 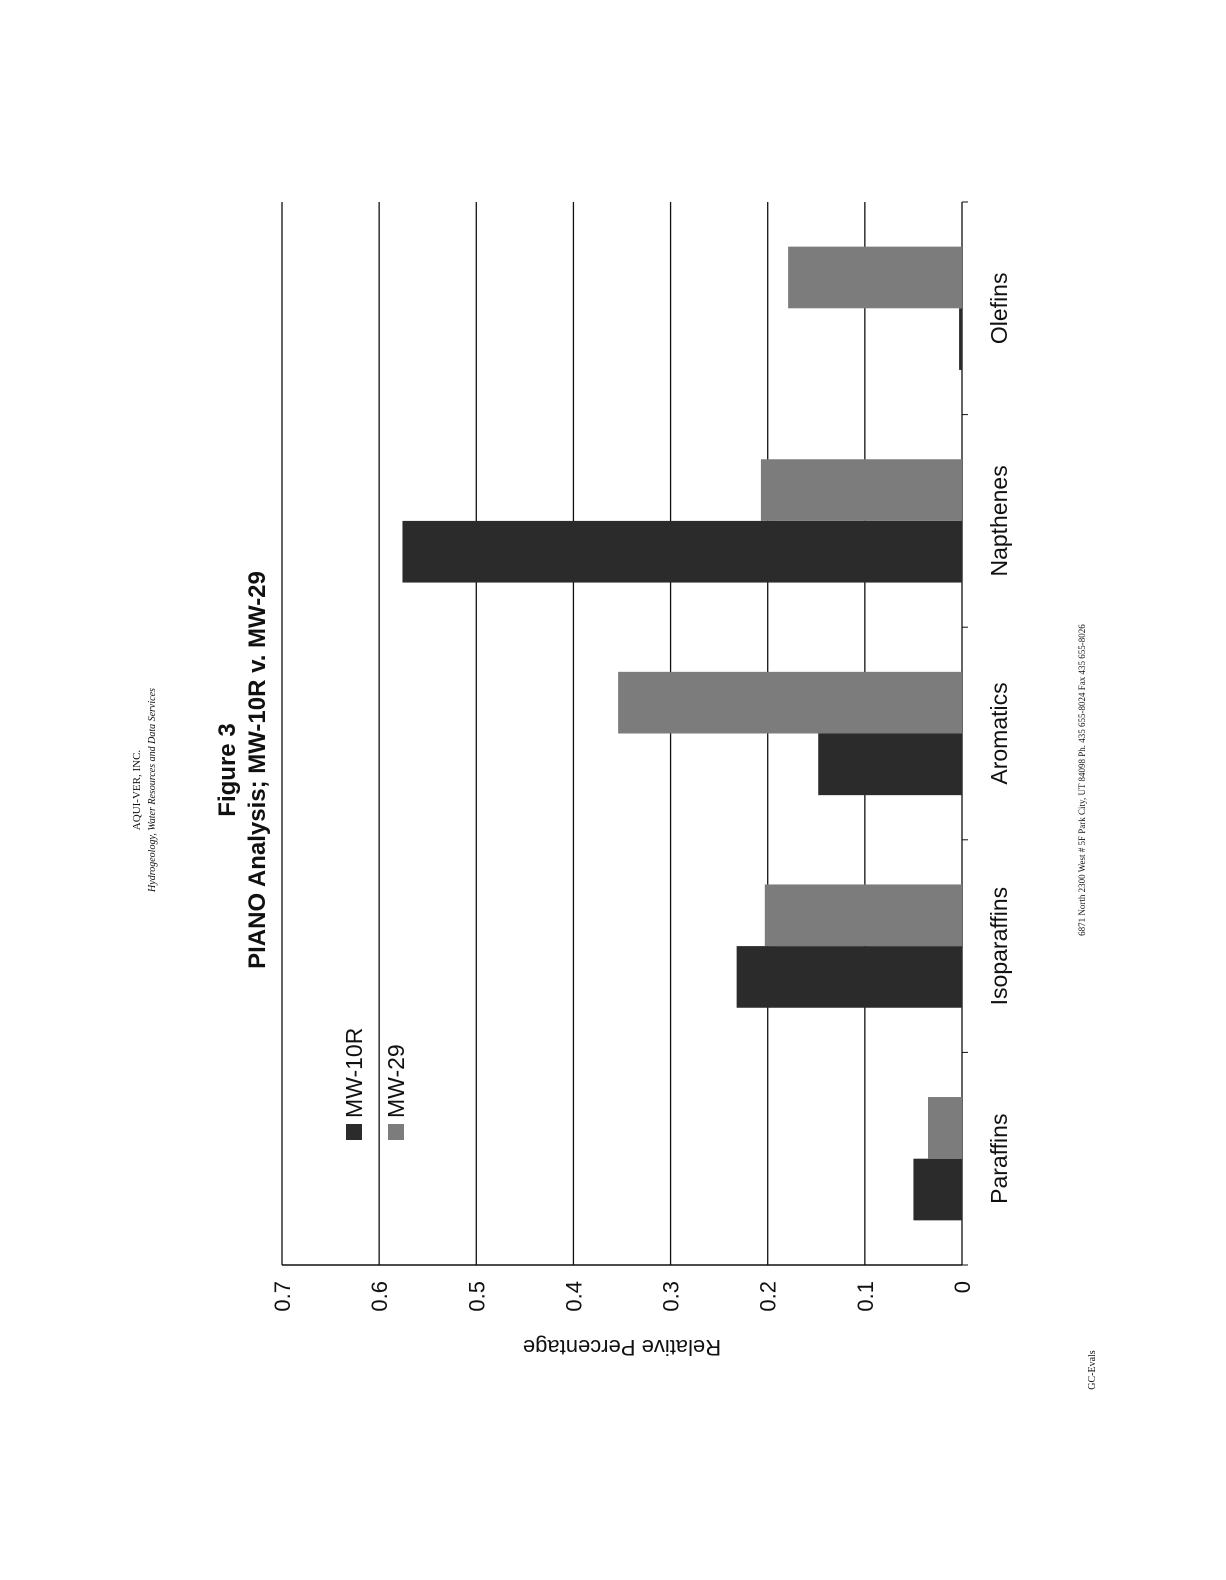 I want to click on y-tick-label: 0.7, so click(x=282, y=1296).